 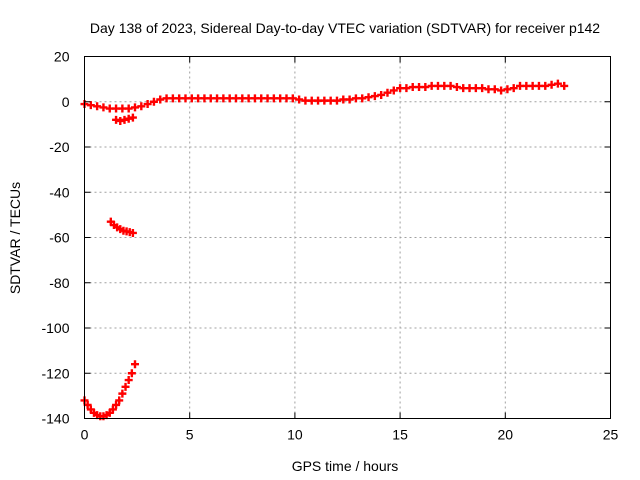 What do you see at coordinates (55, 419) in the screenshot?
I see `y-tick-label: -140` at bounding box center [55, 419].